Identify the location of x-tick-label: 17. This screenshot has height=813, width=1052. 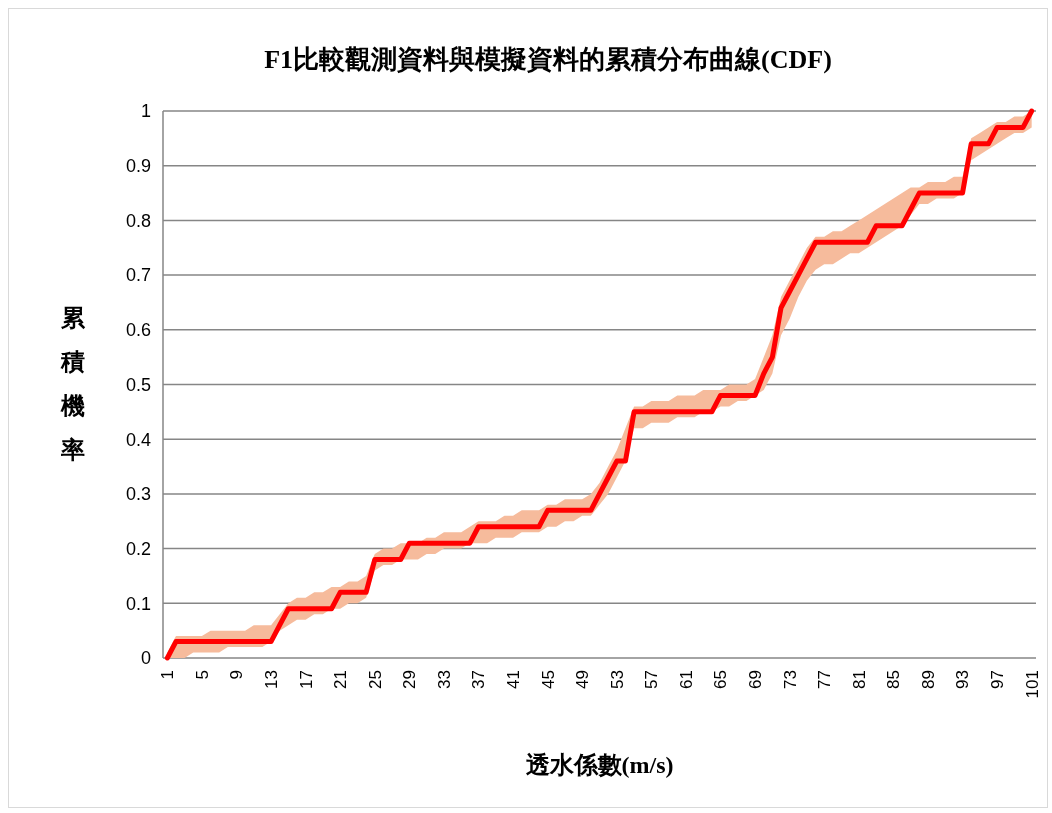
(306, 679).